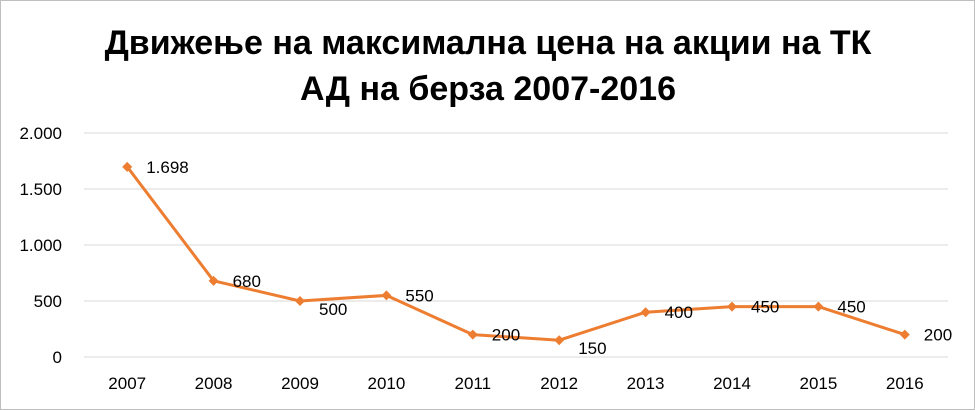 The height and width of the screenshot is (410, 975). Describe the element at coordinates (127, 383) in the screenshot. I see `x-tick-label: 2007` at that location.